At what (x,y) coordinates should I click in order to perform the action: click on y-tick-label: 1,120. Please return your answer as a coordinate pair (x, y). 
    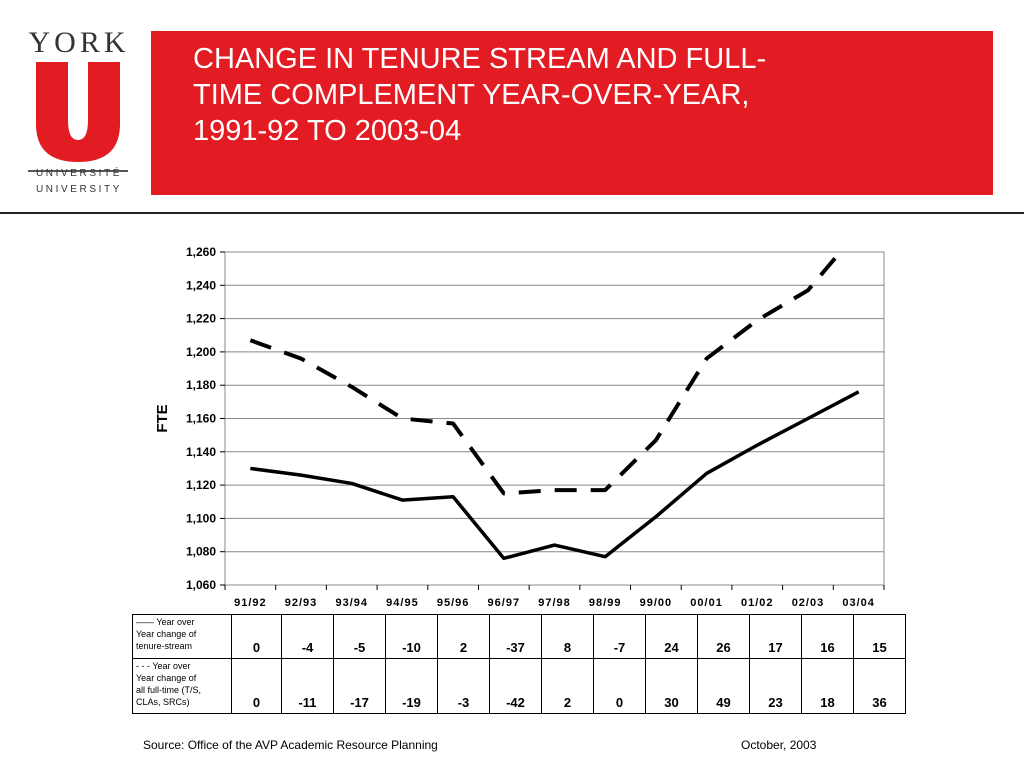
    Looking at the image, I should click on (201, 485).